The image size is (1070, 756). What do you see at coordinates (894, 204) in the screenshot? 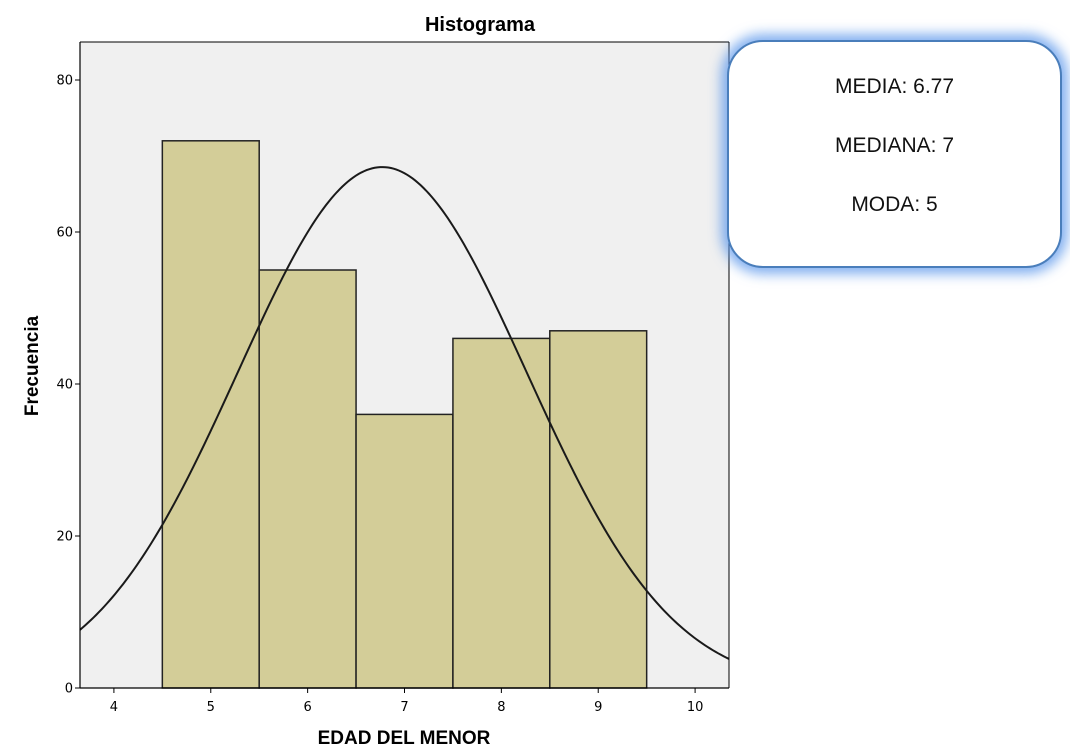
I see `stat-moda: MODA: 5` at bounding box center [894, 204].